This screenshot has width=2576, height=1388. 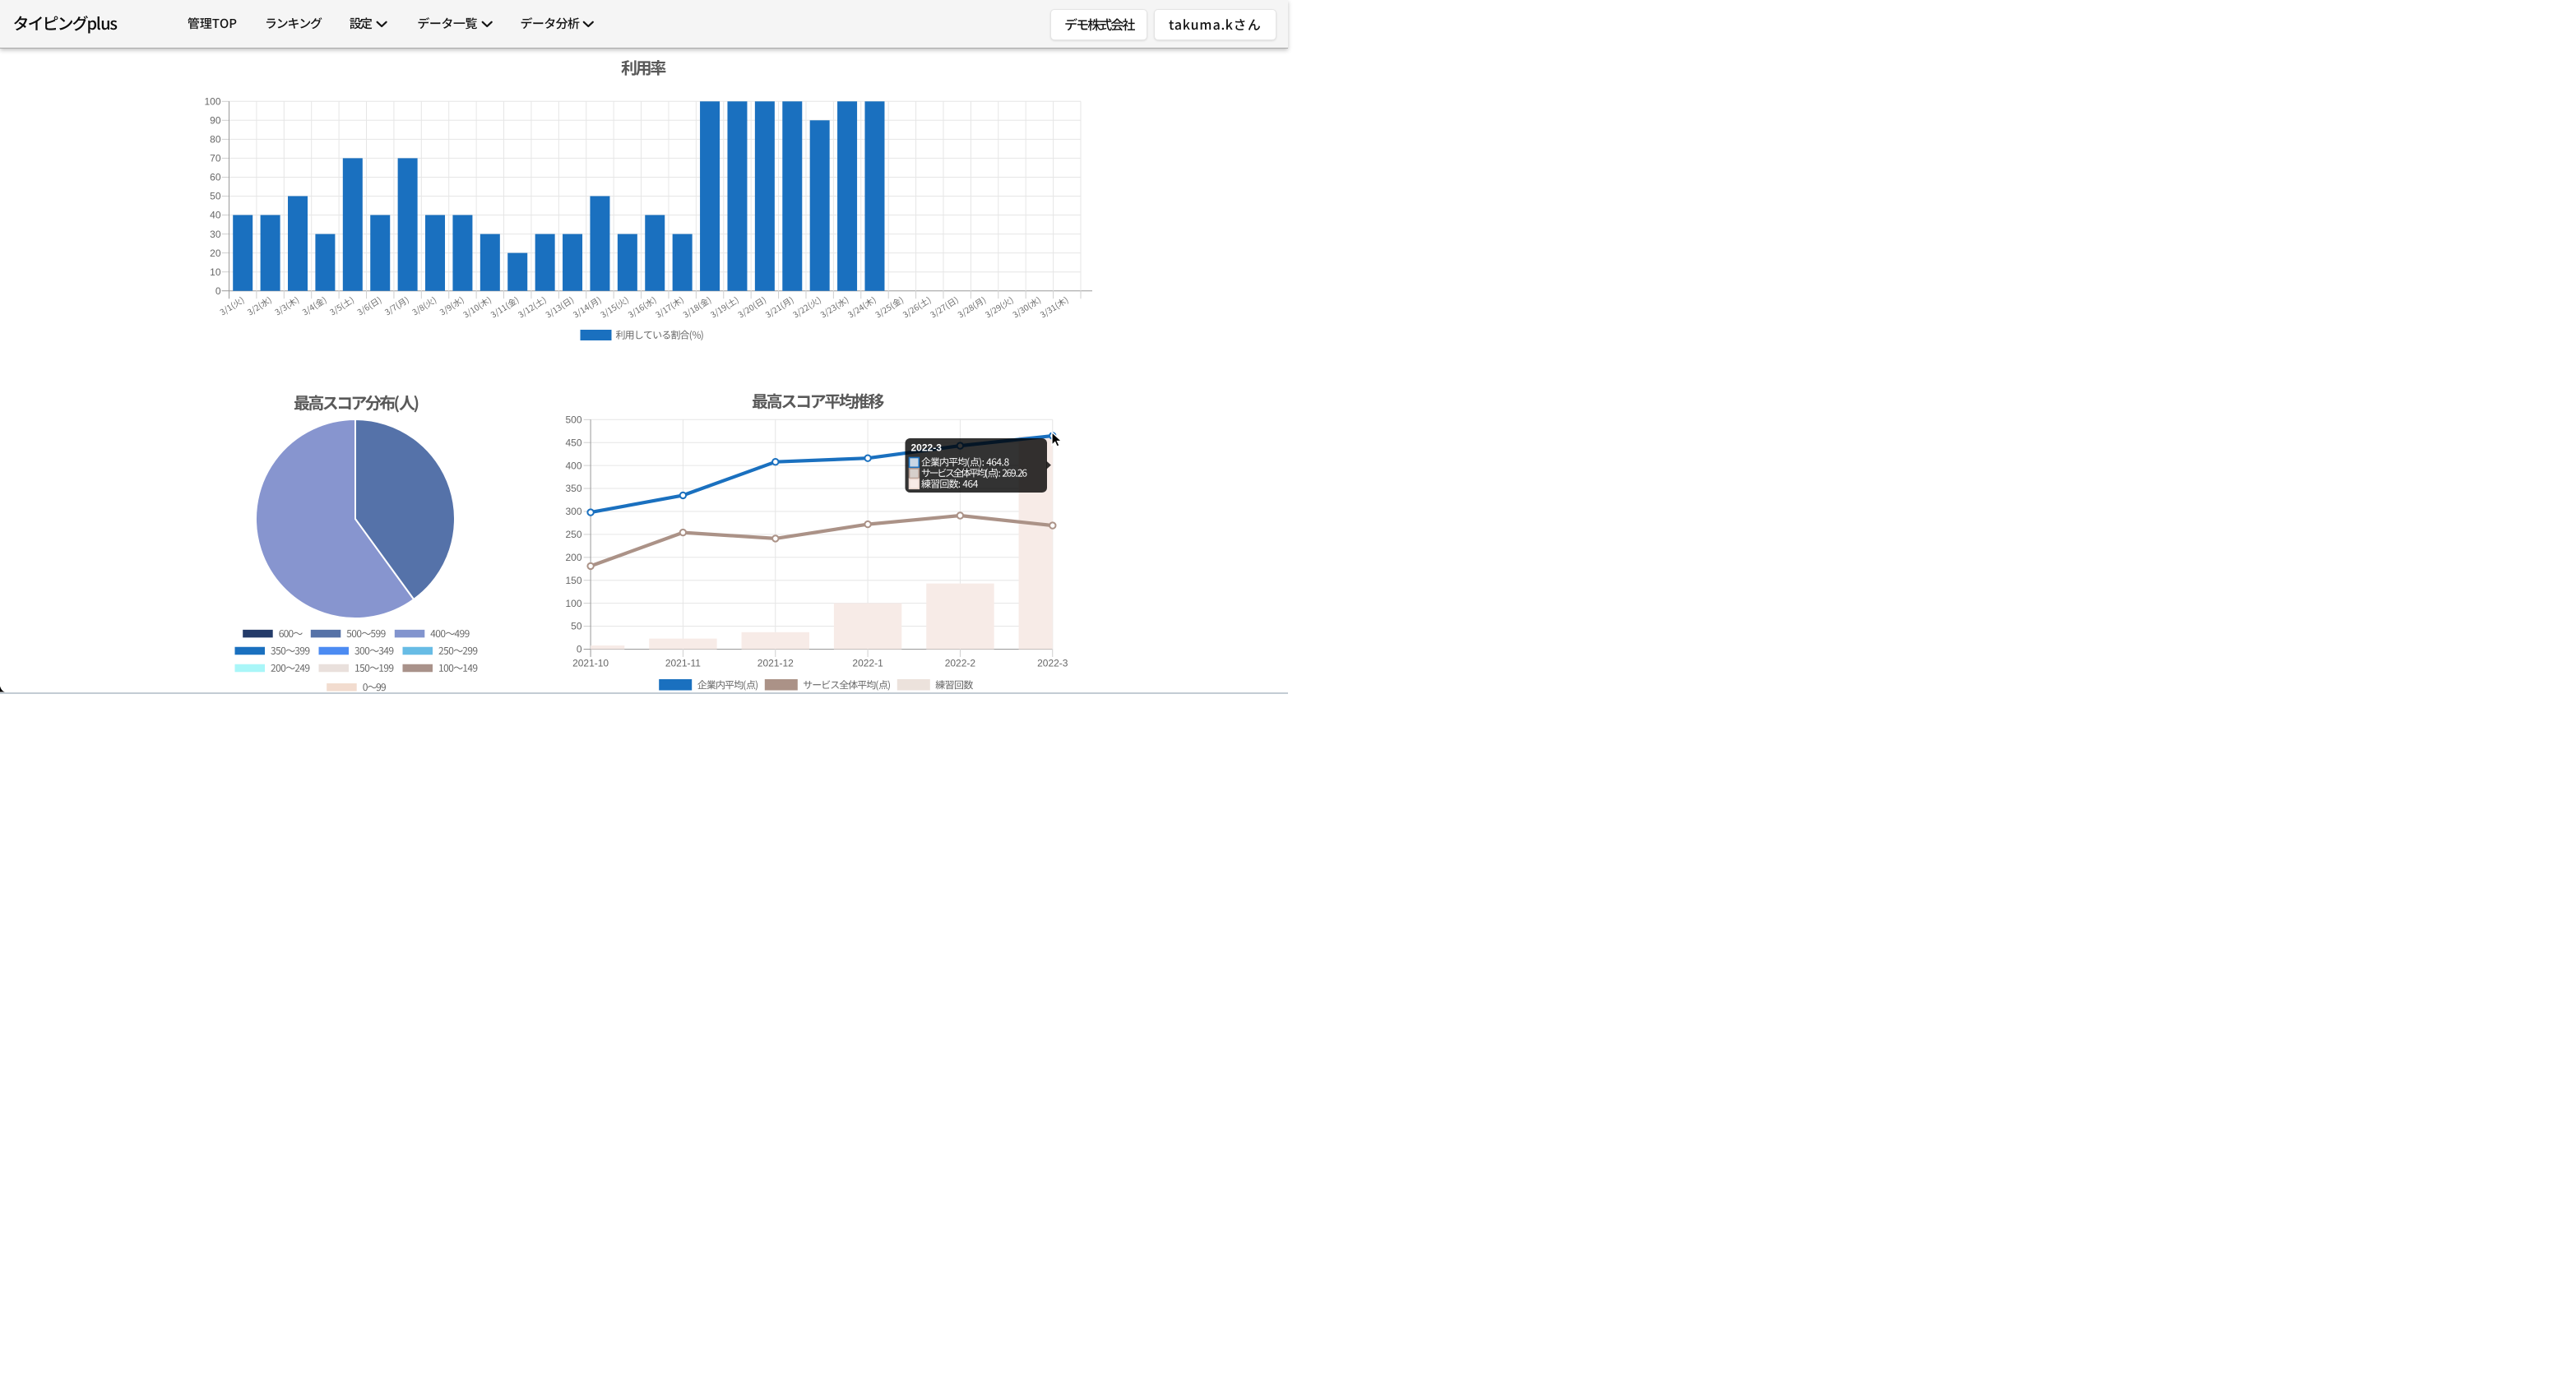 What do you see at coordinates (573, 442) in the screenshot?
I see `svg-text: 450` at bounding box center [573, 442].